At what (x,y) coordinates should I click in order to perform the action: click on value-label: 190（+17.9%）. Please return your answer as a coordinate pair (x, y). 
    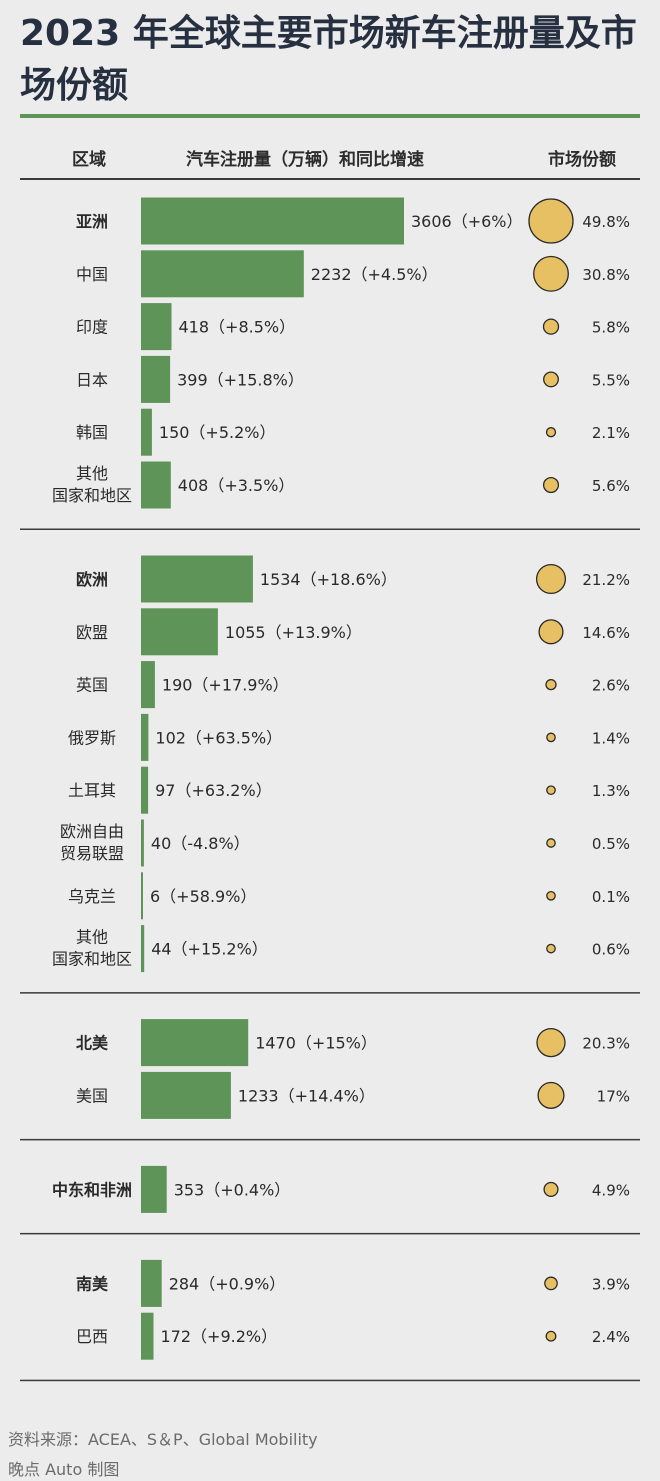
    Looking at the image, I should click on (225, 685).